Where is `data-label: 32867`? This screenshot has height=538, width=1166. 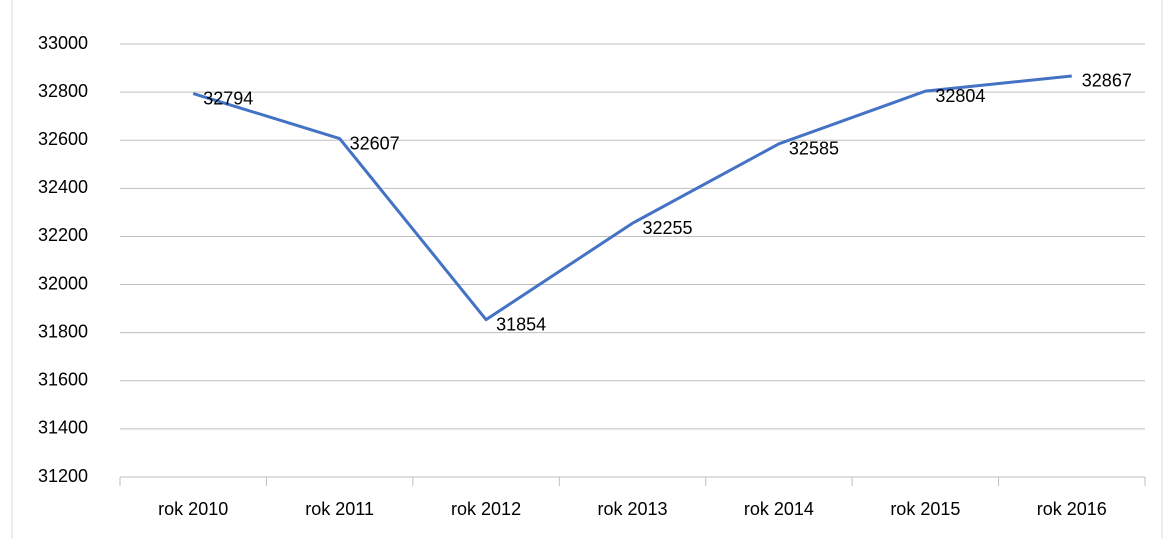 data-label: 32867 is located at coordinates (1107, 81).